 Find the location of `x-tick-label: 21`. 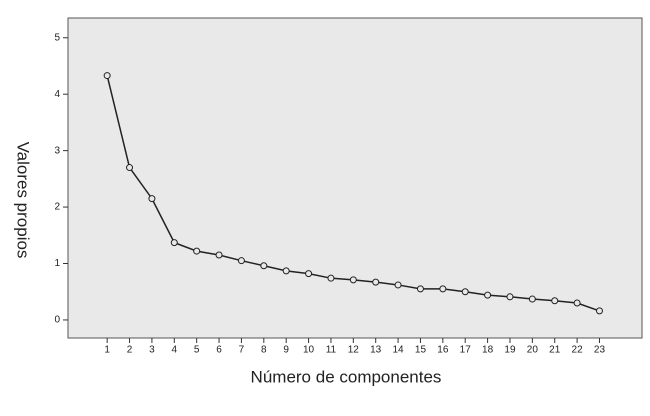

x-tick-label: 21 is located at coordinates (555, 350).